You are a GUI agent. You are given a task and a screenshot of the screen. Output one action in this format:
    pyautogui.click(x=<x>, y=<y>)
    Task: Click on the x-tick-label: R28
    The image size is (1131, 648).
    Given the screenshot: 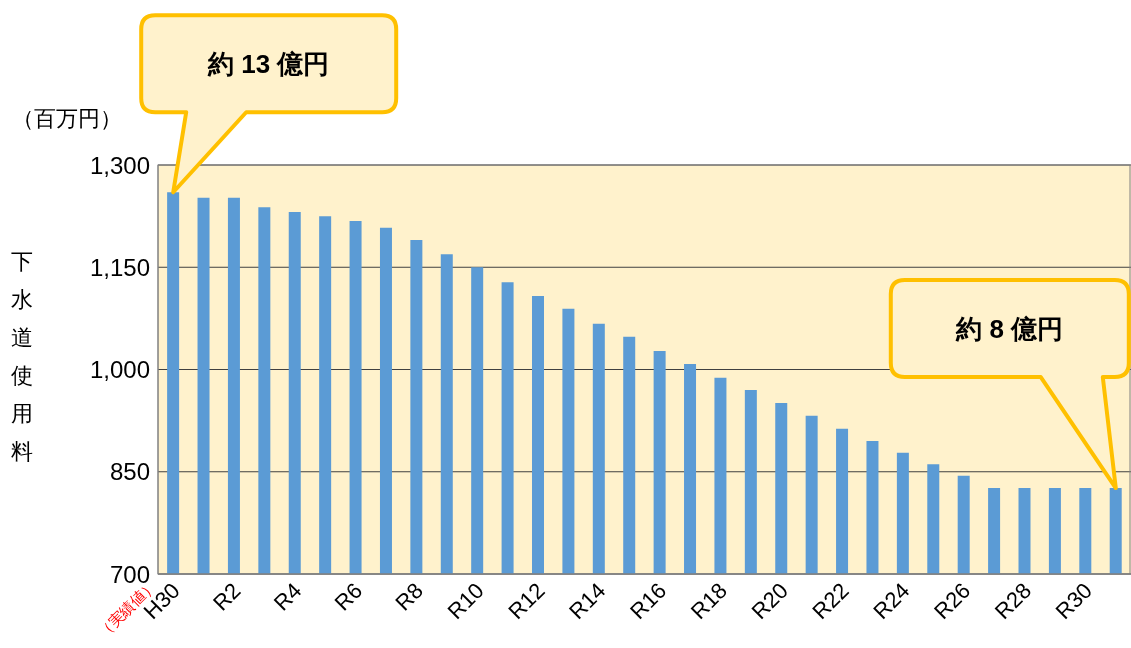 What is the action you would take?
    pyautogui.click(x=1013, y=601)
    